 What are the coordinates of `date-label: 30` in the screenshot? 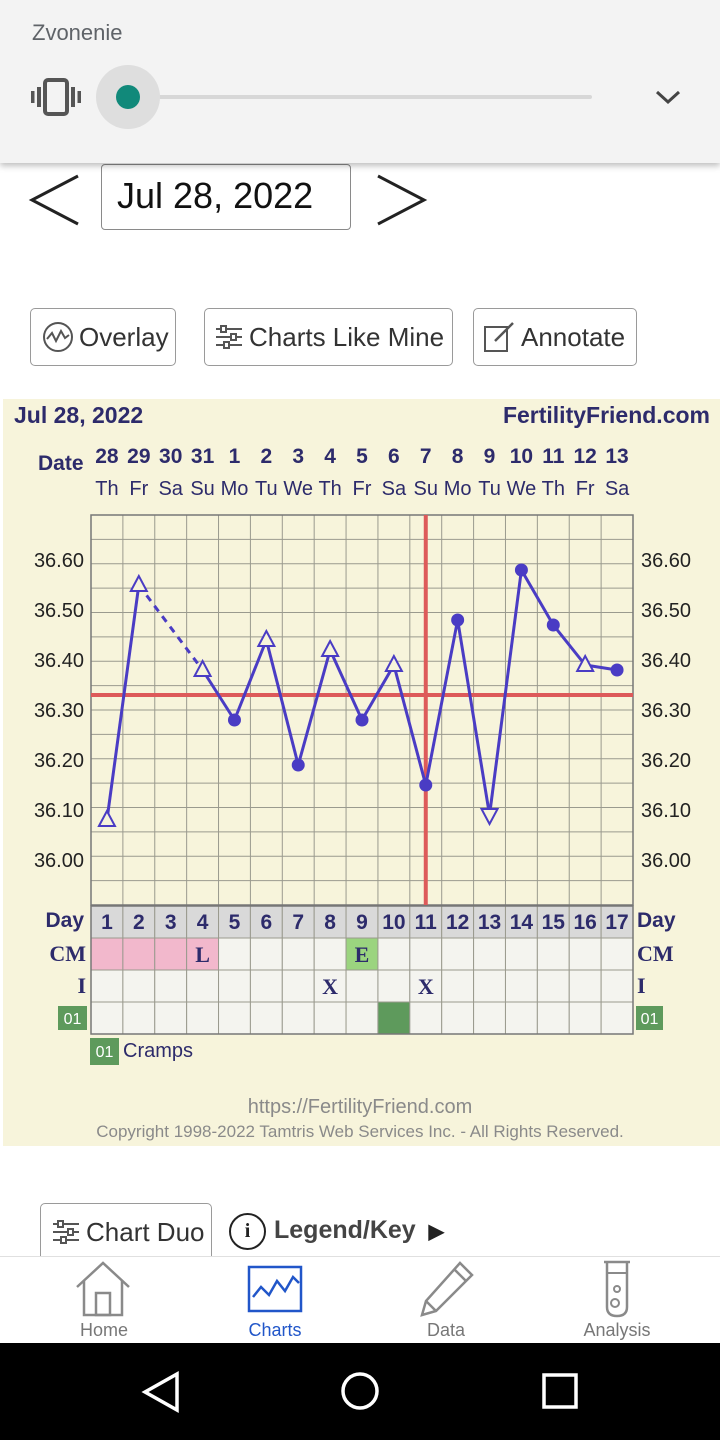 It's located at (170, 456).